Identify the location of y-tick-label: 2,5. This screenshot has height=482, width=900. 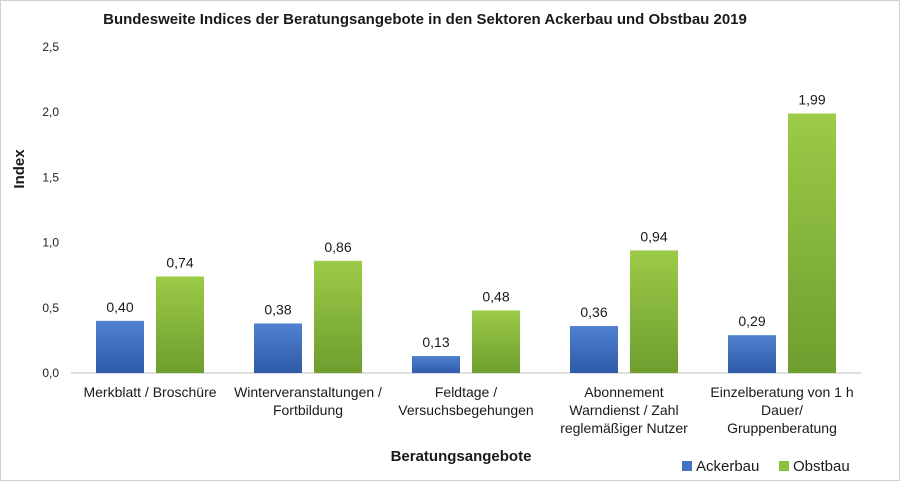
(50, 47).